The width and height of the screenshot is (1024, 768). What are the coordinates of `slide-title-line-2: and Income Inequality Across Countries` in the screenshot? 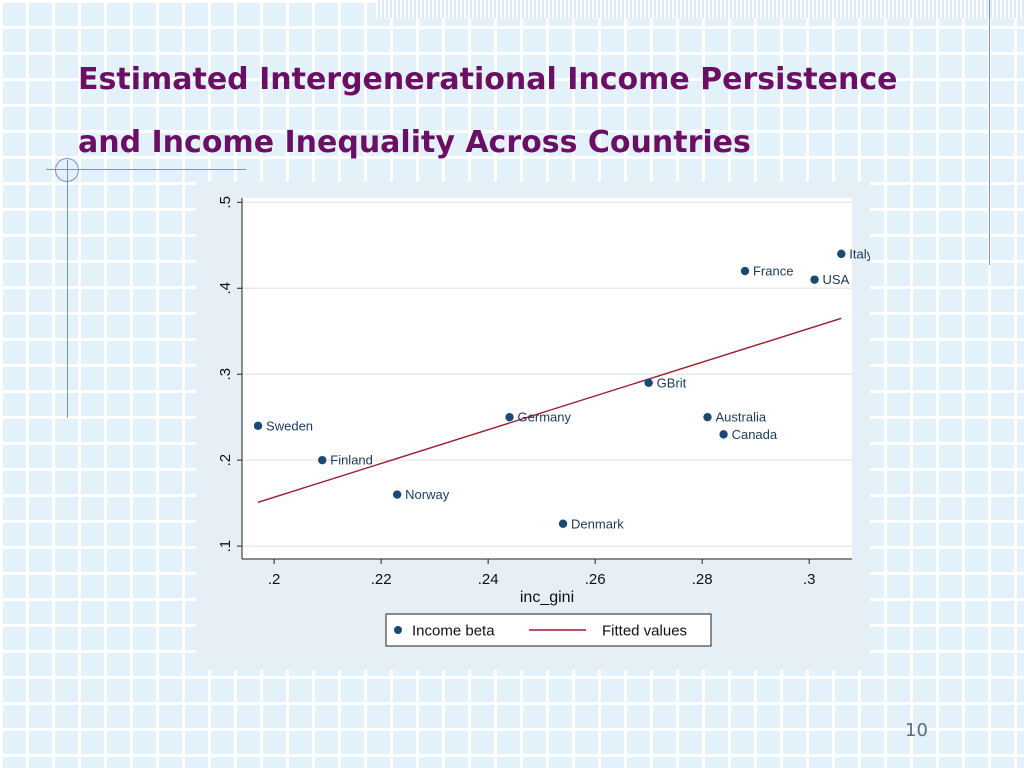 It's located at (414, 142).